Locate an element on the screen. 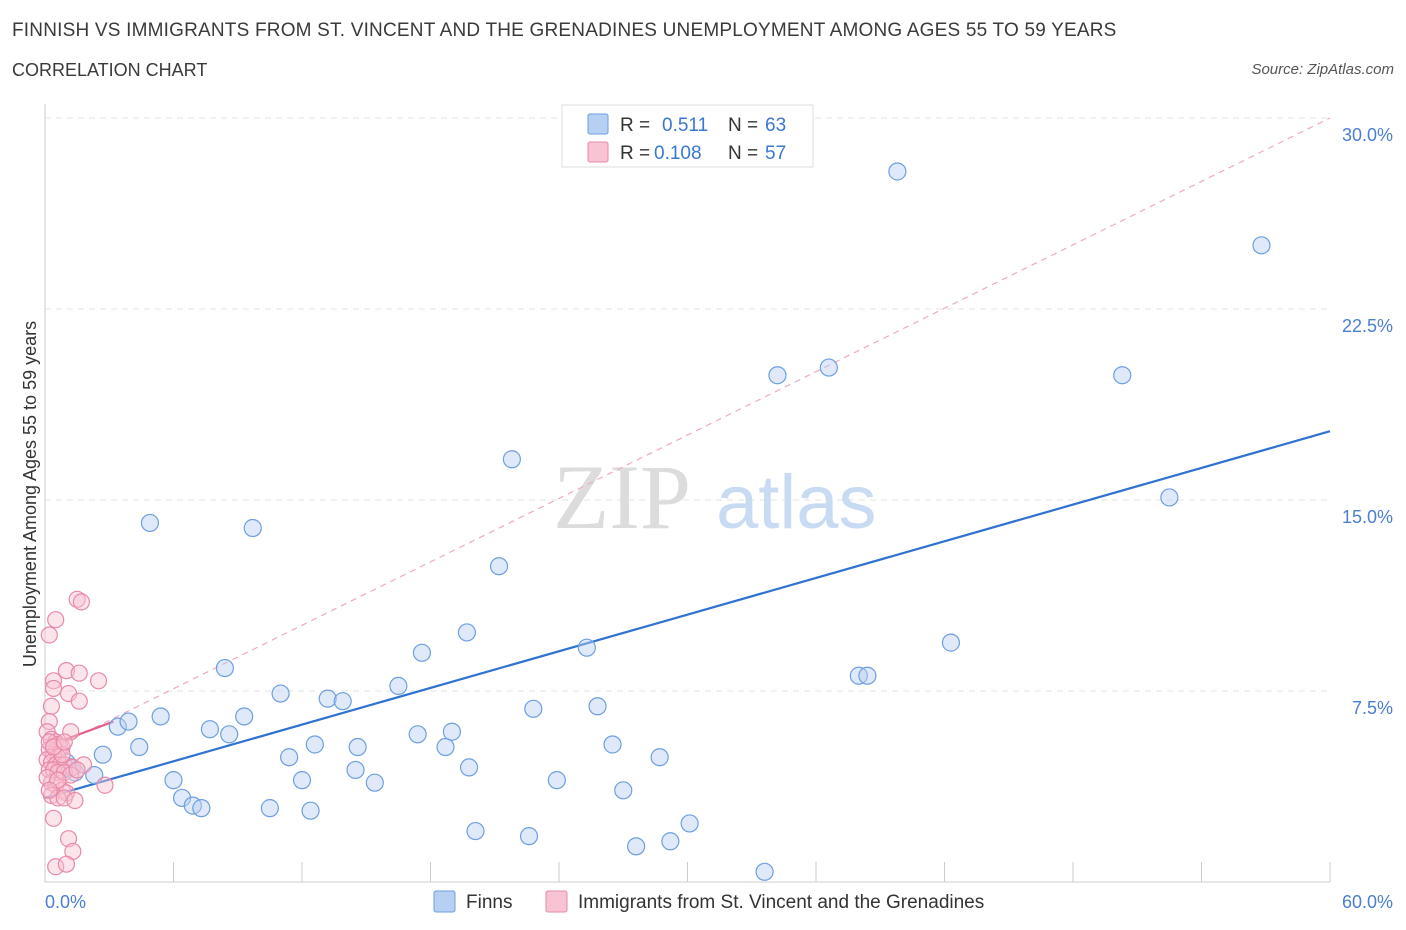 This screenshot has height=930, width=1406. y-axis-label: Unemployment Among Ages 55 to 59 years is located at coordinates (30, 494).